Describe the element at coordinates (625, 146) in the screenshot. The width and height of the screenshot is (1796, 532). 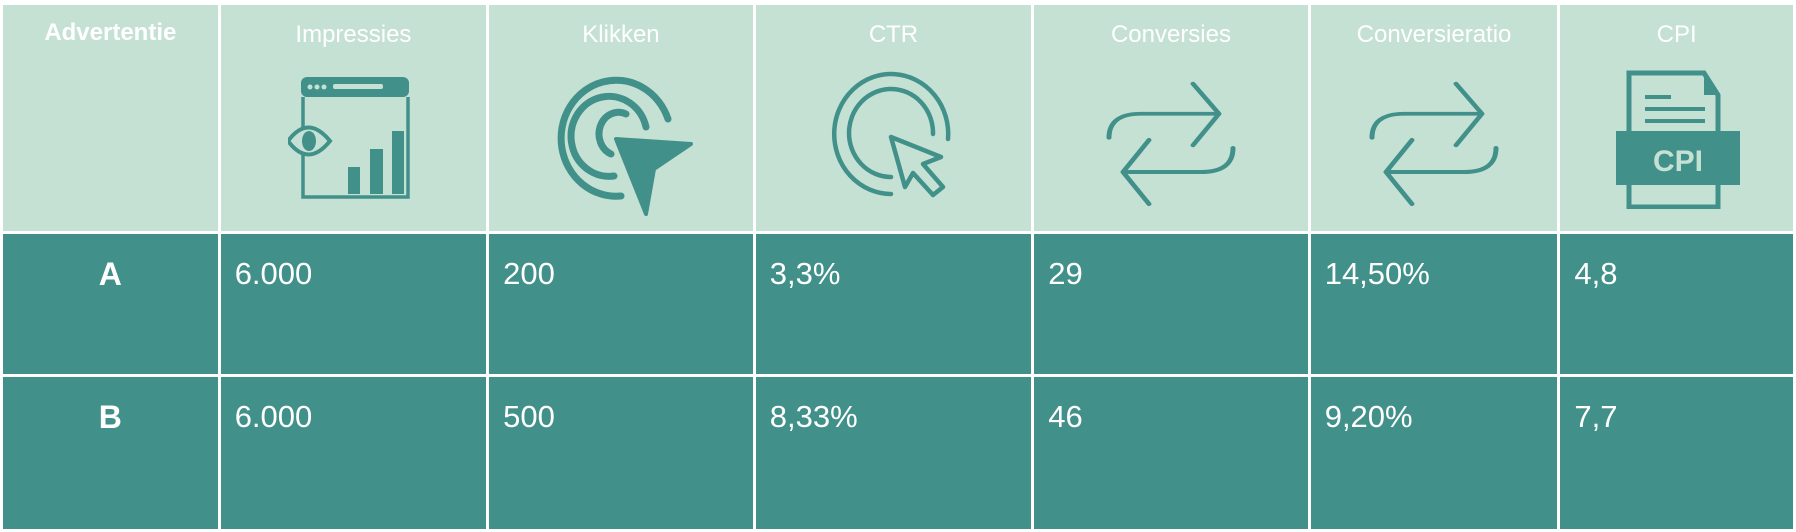
I see `click-pointer-icon` at that location.